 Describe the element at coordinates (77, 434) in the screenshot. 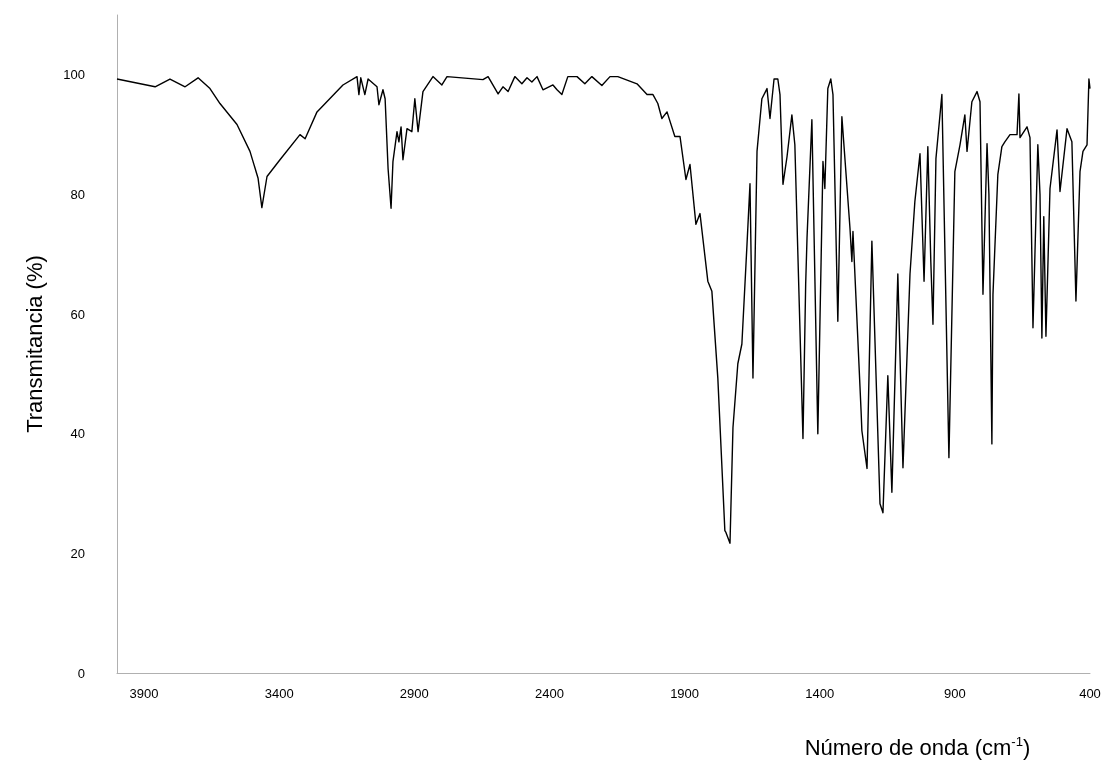

I see `y-tick-label: 40` at that location.